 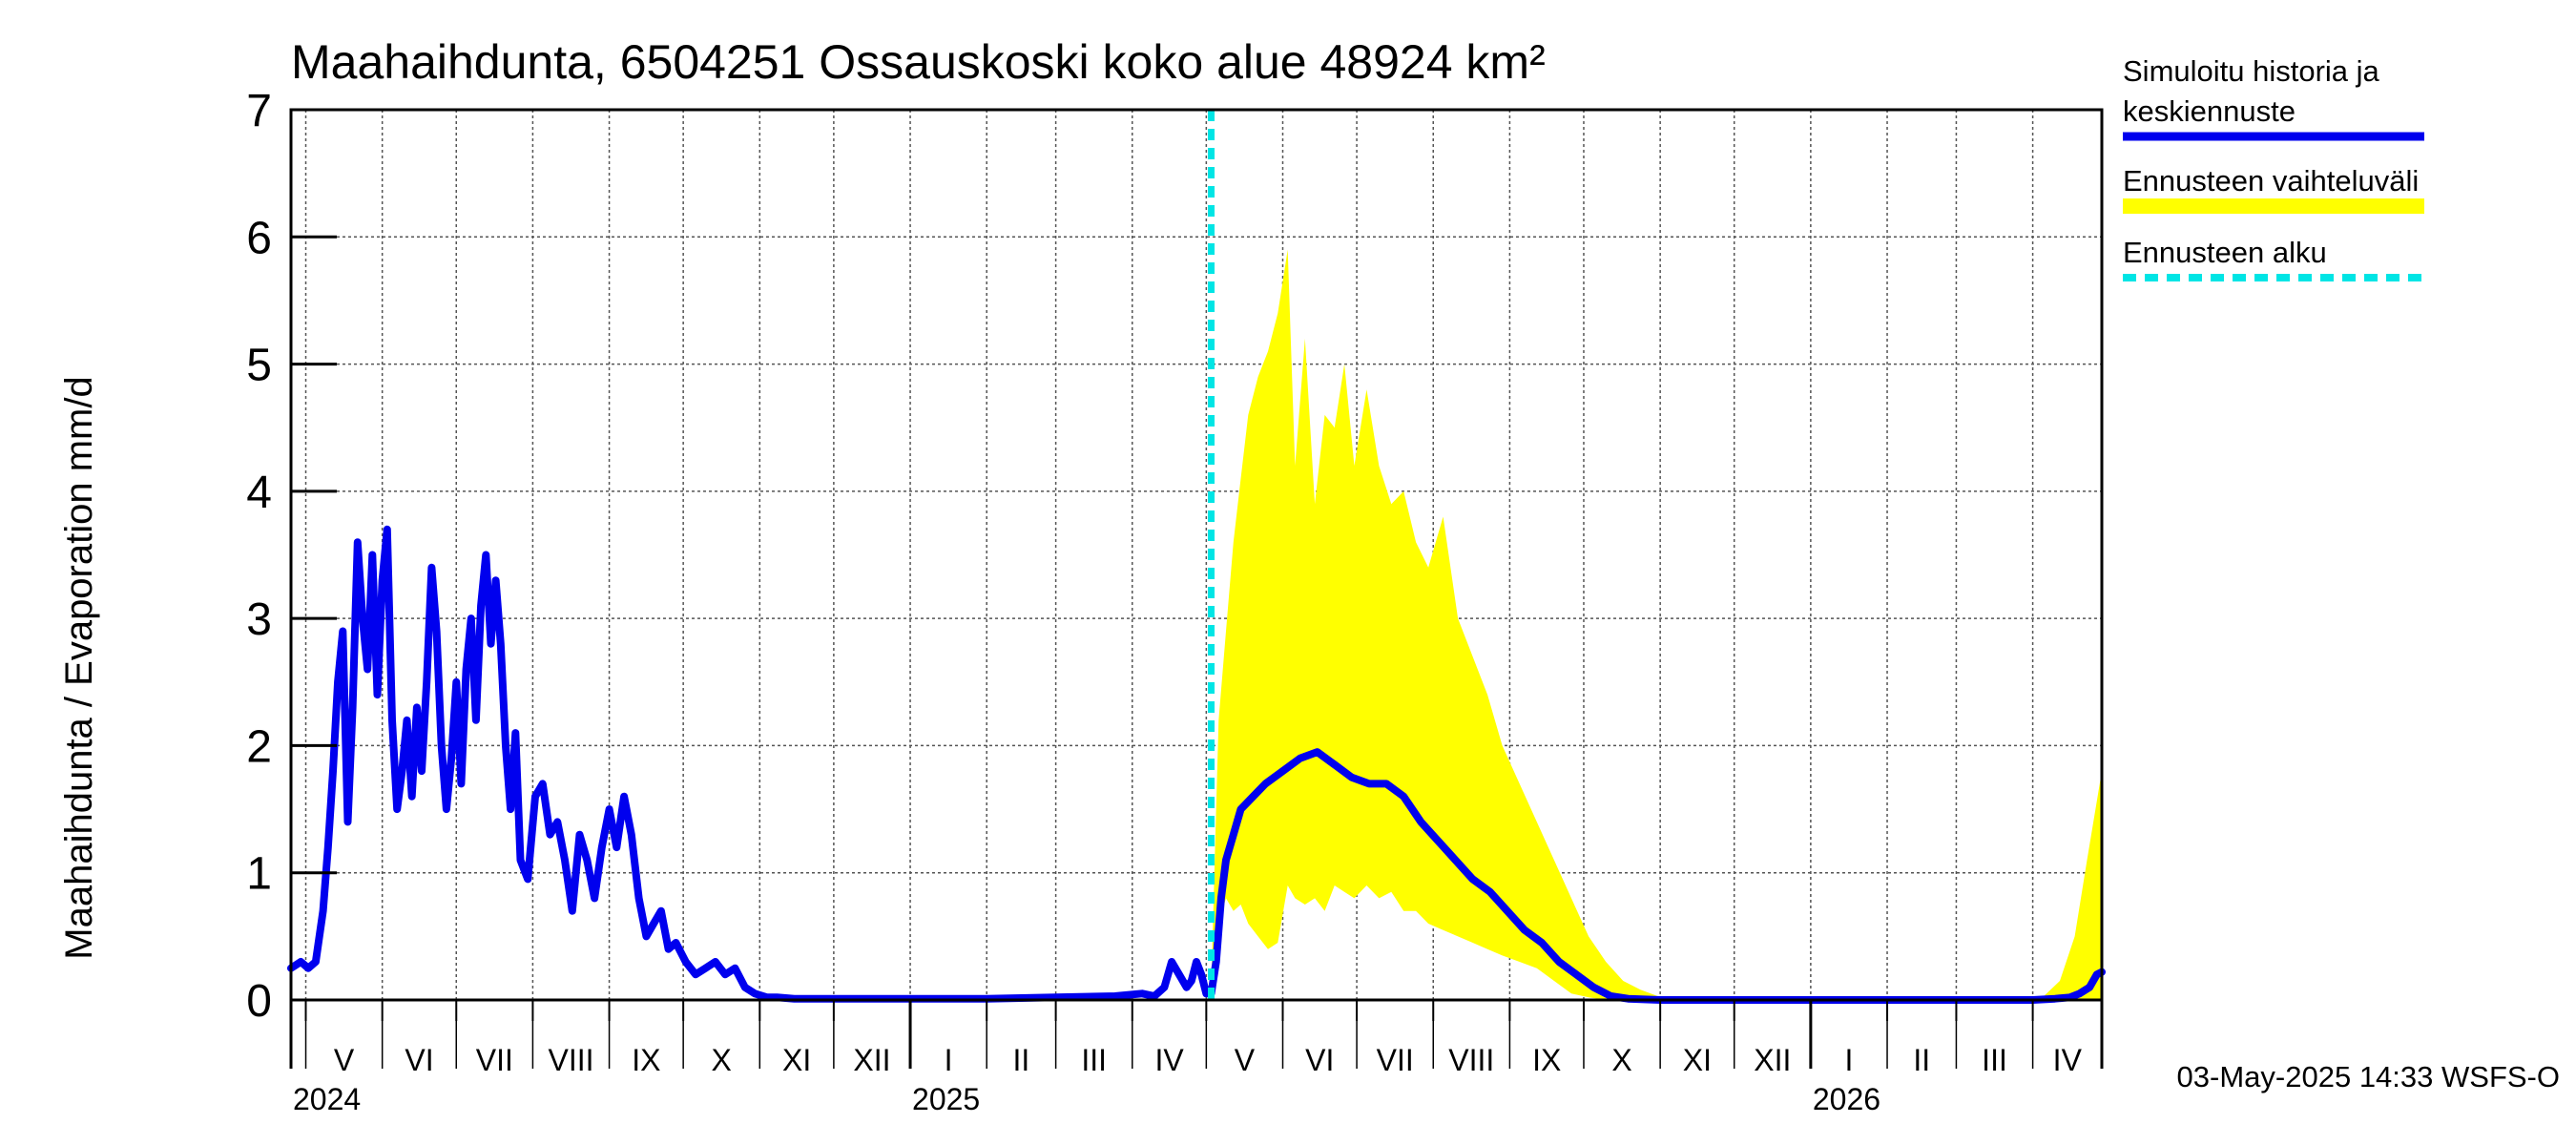 I want to click on legend-start-label: Ennusteen alku, so click(x=2225, y=253).